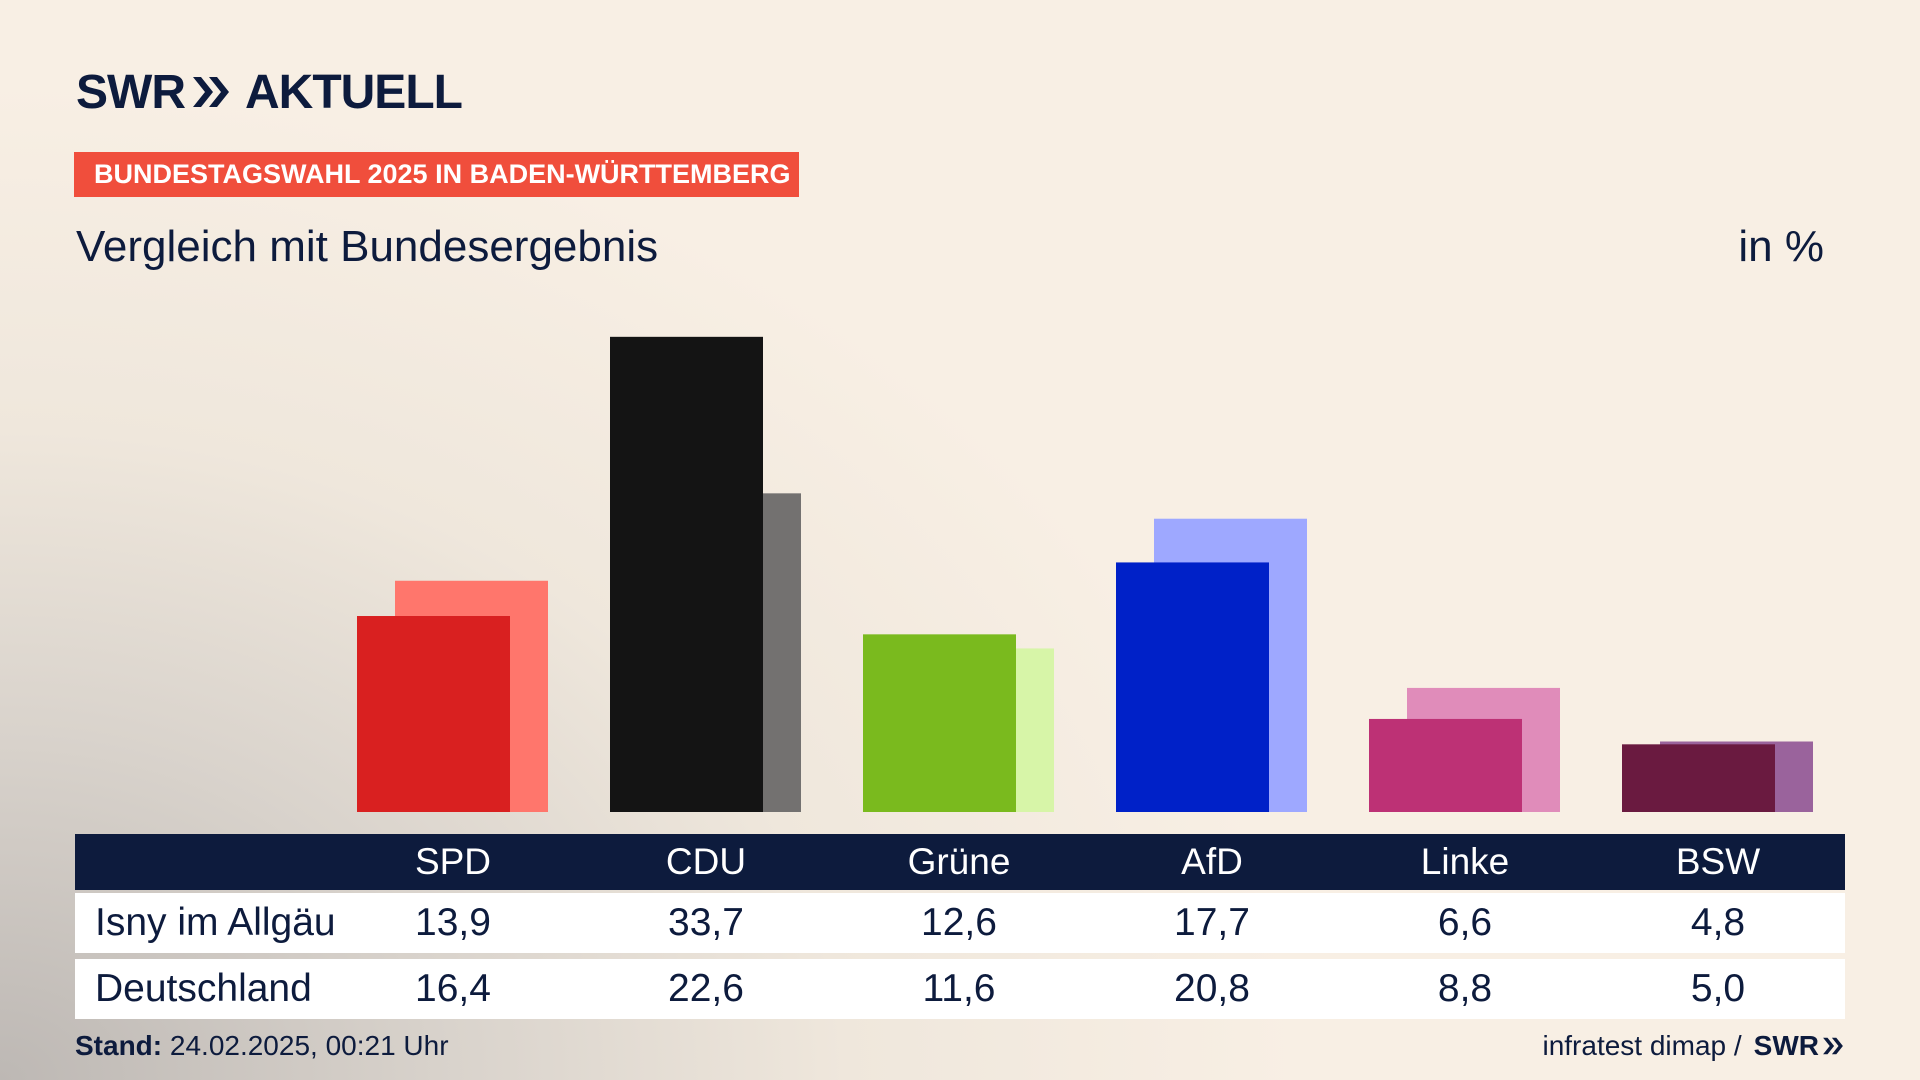  Describe the element at coordinates (215, 922) in the screenshot. I see `row-label: Isny im Allgäu` at that location.